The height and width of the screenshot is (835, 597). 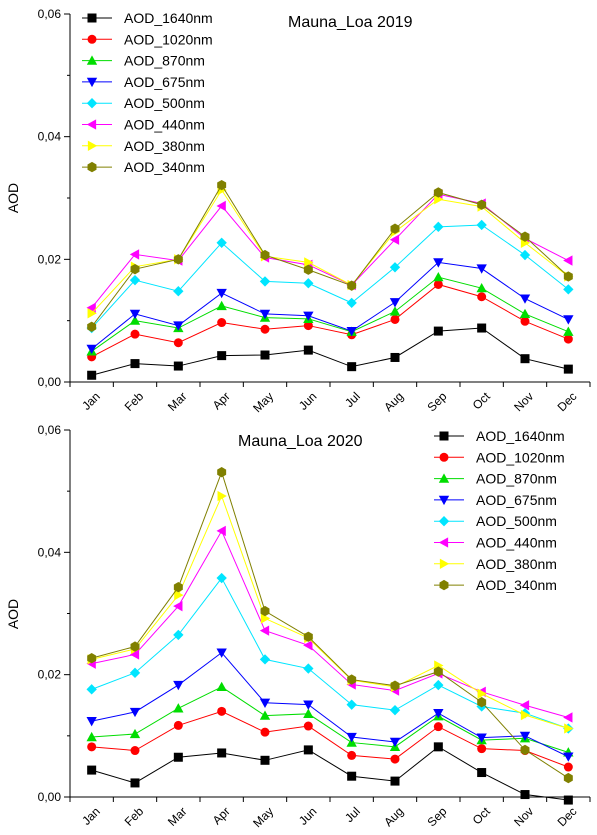 I want to click on x-tick-label: Aug, so click(x=393, y=401).